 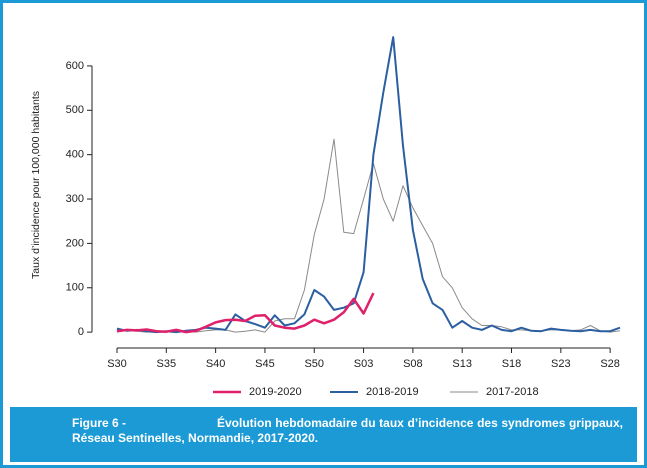 I want to click on legend-label: 2017-2018, so click(x=512, y=392).